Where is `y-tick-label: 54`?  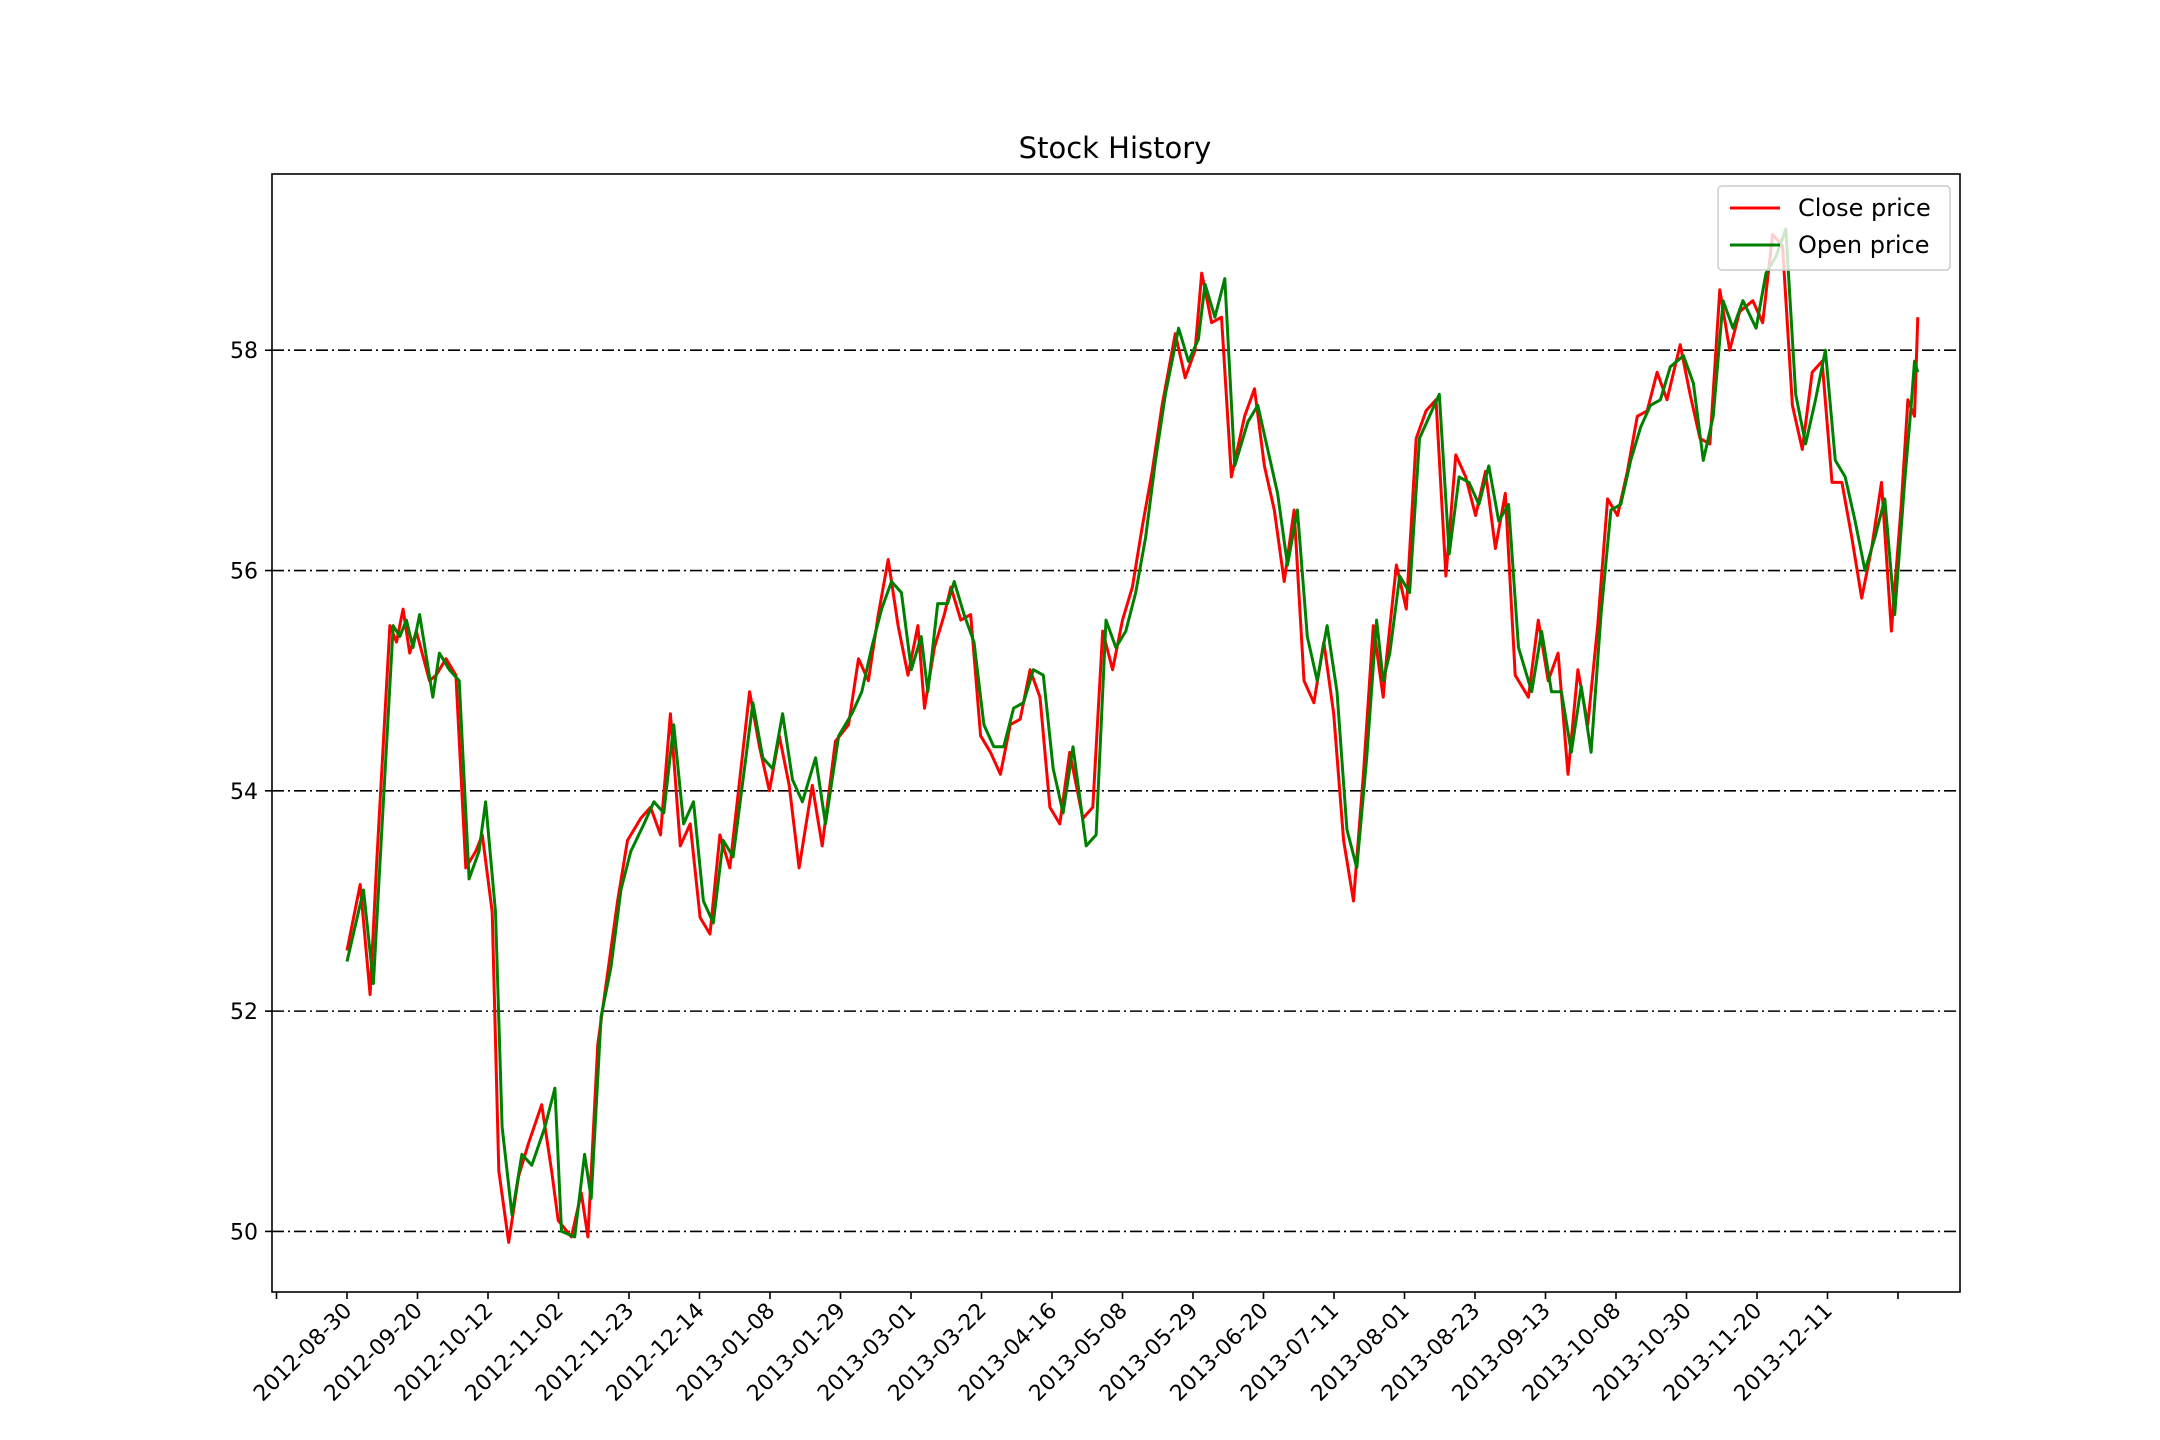
y-tick-label: 54 is located at coordinates (244, 792).